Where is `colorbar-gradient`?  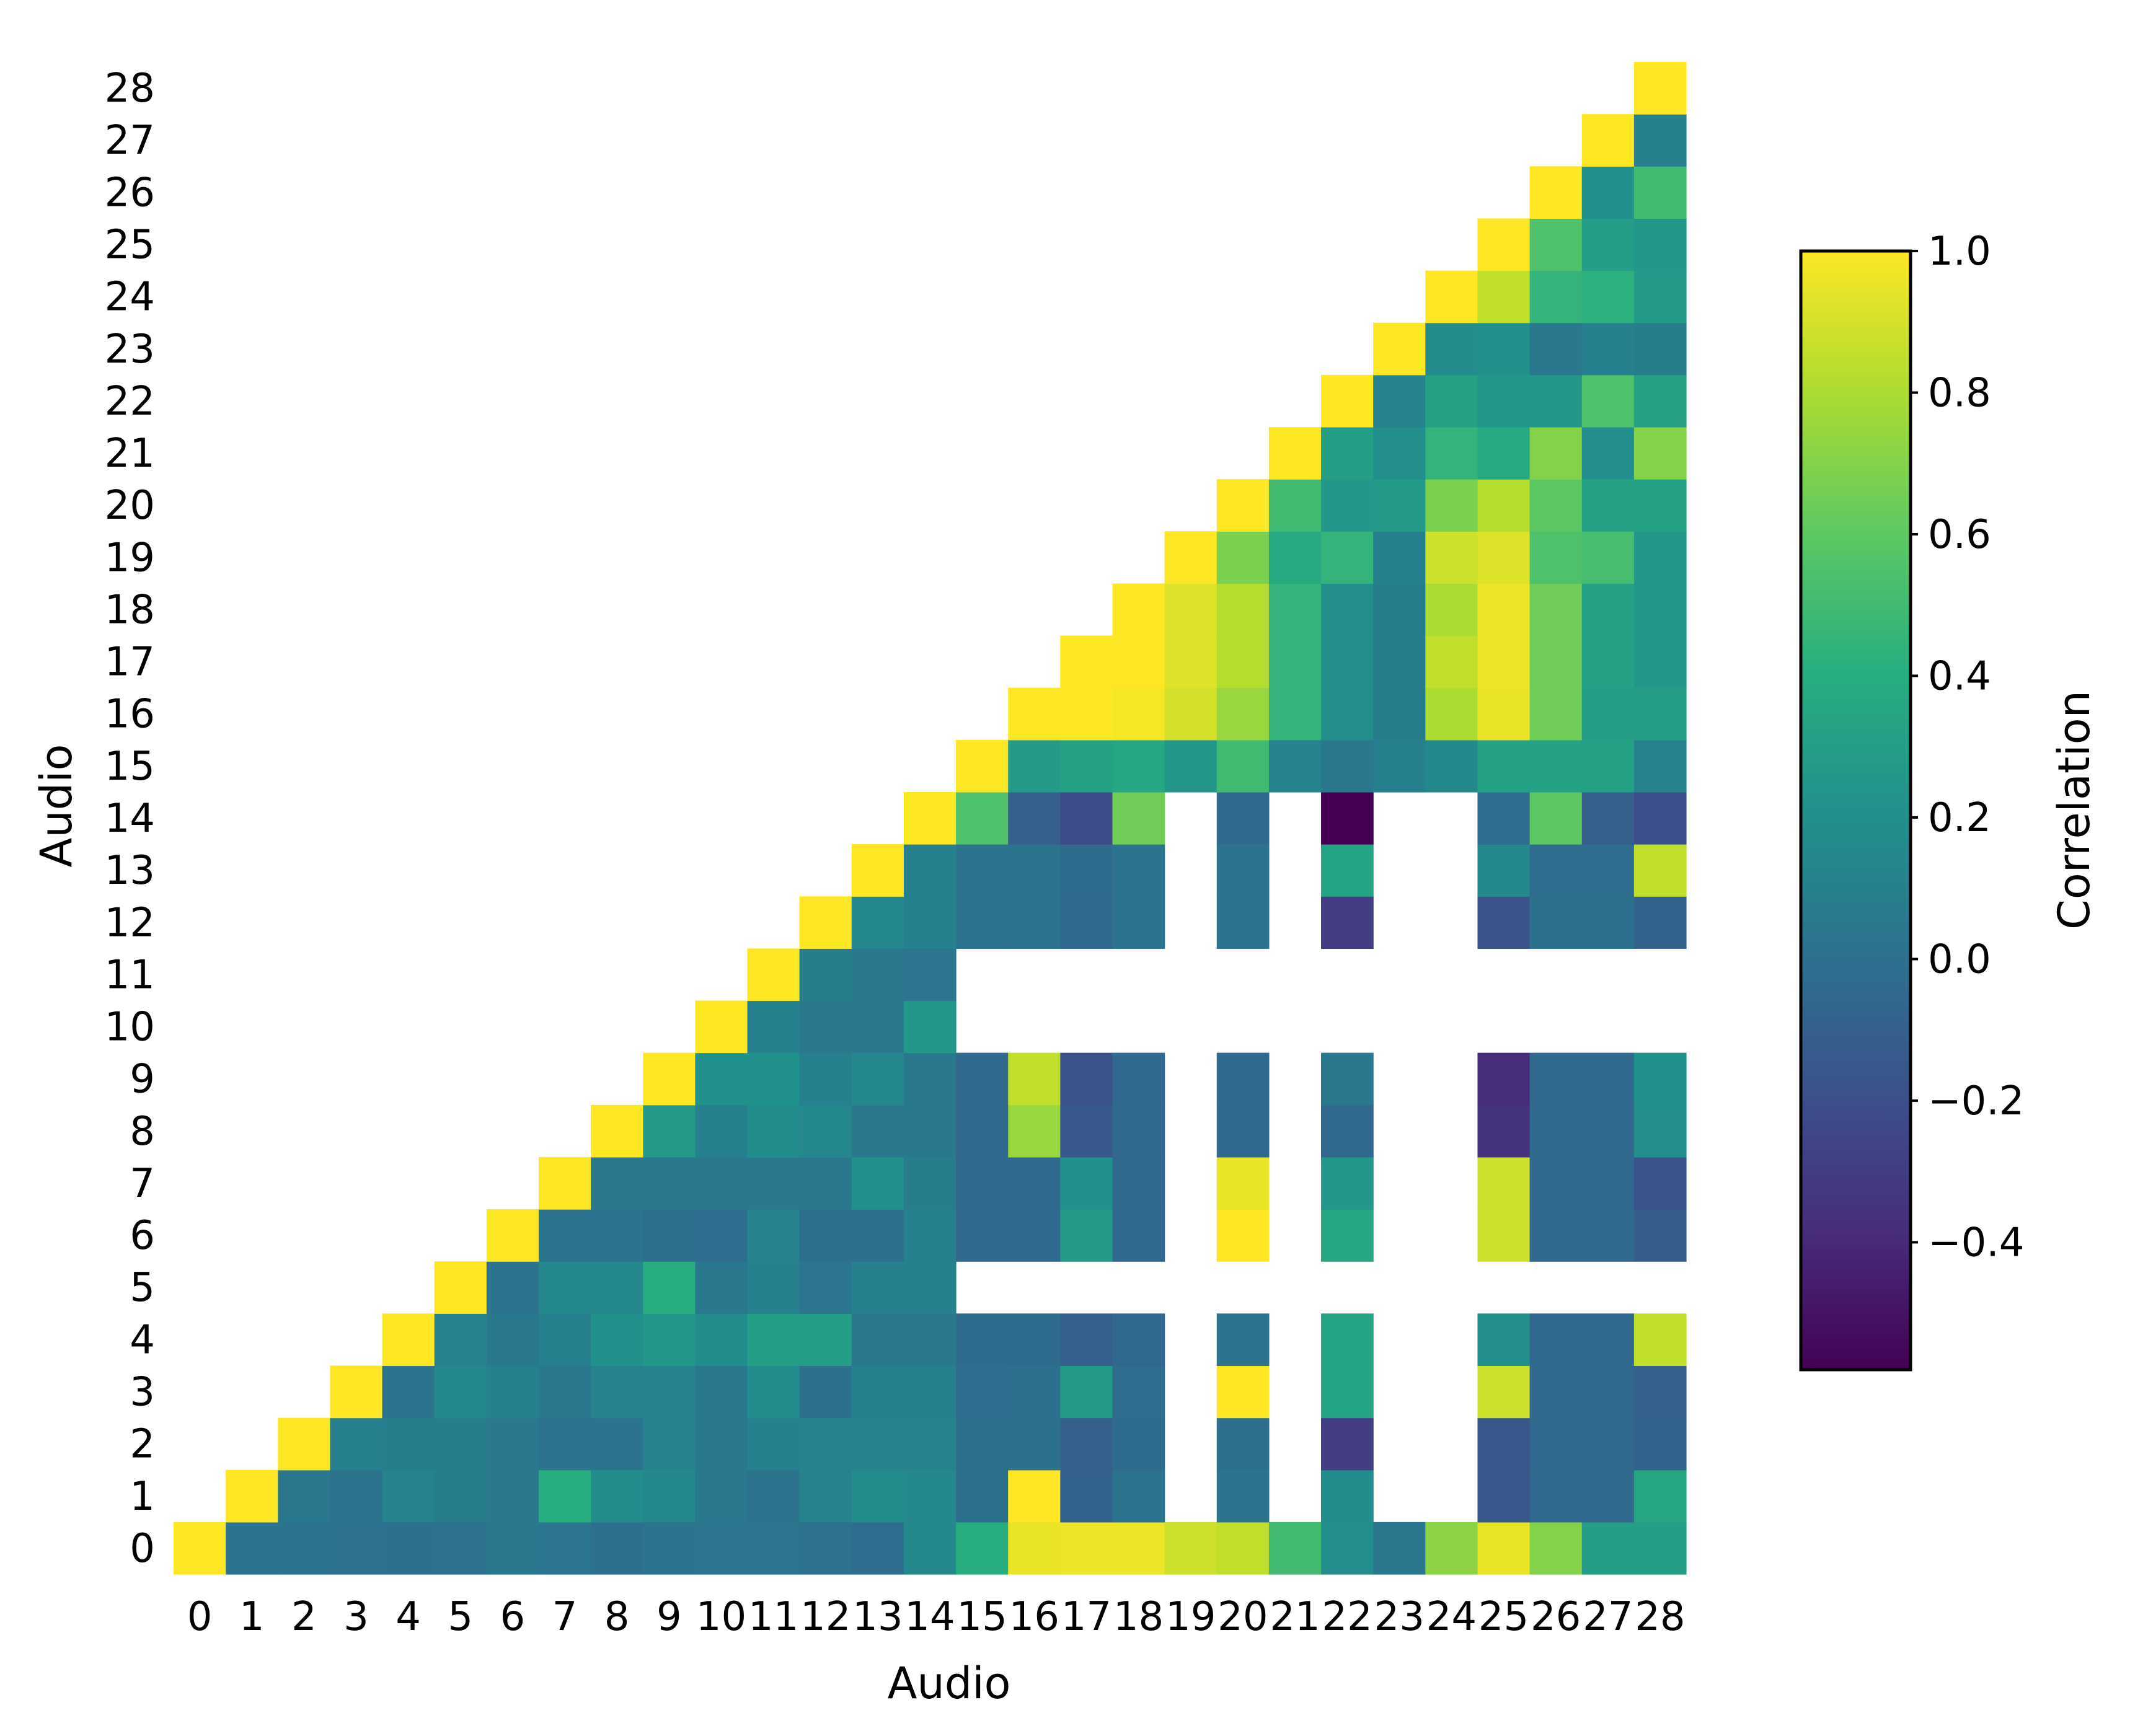
colorbar-gradient is located at coordinates (1855, 810).